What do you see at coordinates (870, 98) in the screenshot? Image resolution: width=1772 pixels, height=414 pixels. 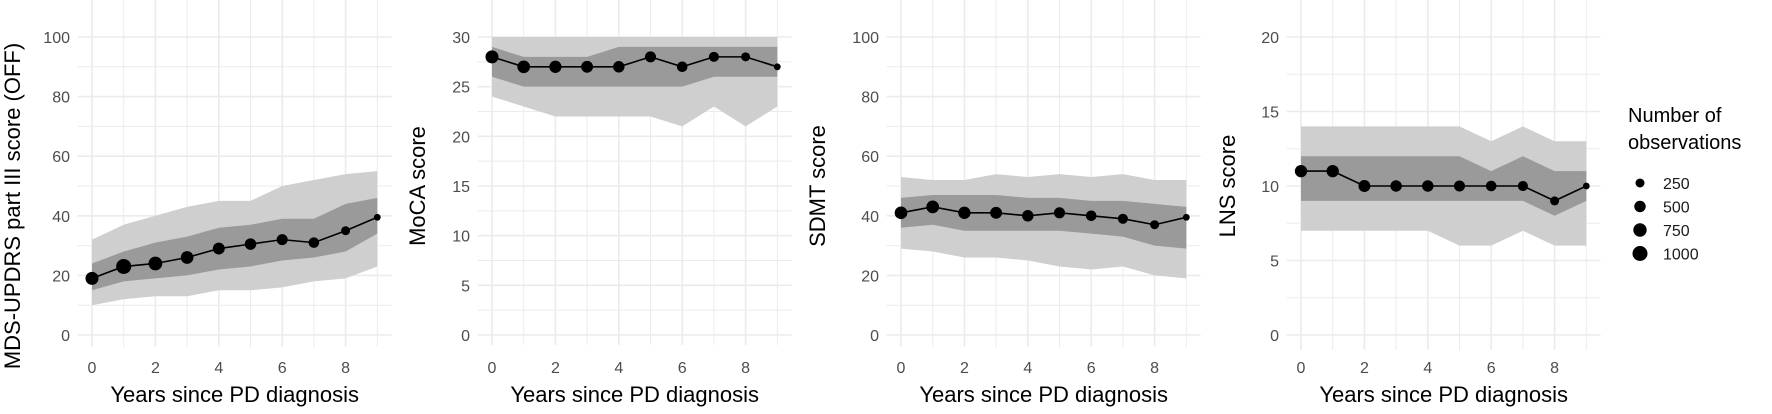 I see `y-tick-label: 80` at bounding box center [870, 98].